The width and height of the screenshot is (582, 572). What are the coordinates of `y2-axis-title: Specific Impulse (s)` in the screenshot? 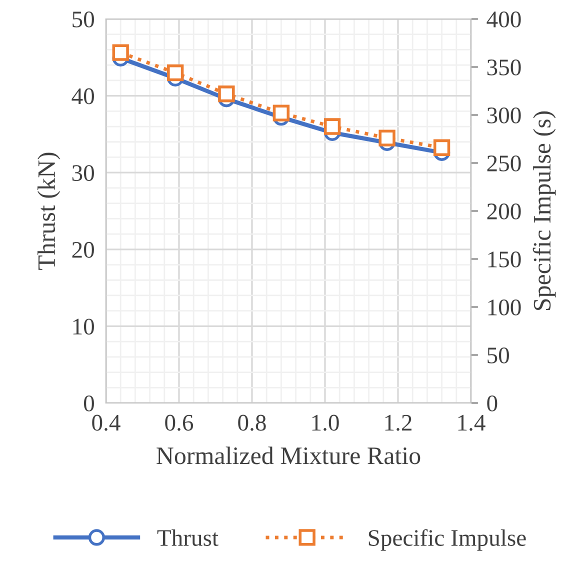 It's located at (544, 210).